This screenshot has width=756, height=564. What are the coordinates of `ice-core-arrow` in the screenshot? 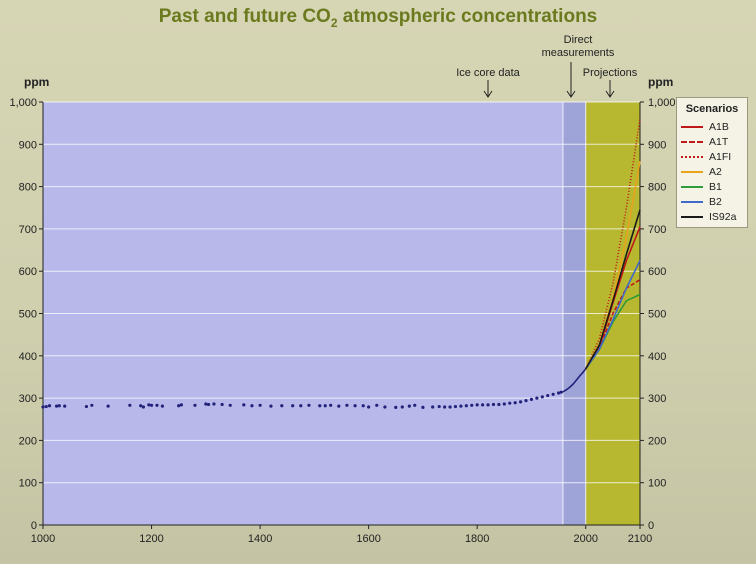 It's located at (488, 89).